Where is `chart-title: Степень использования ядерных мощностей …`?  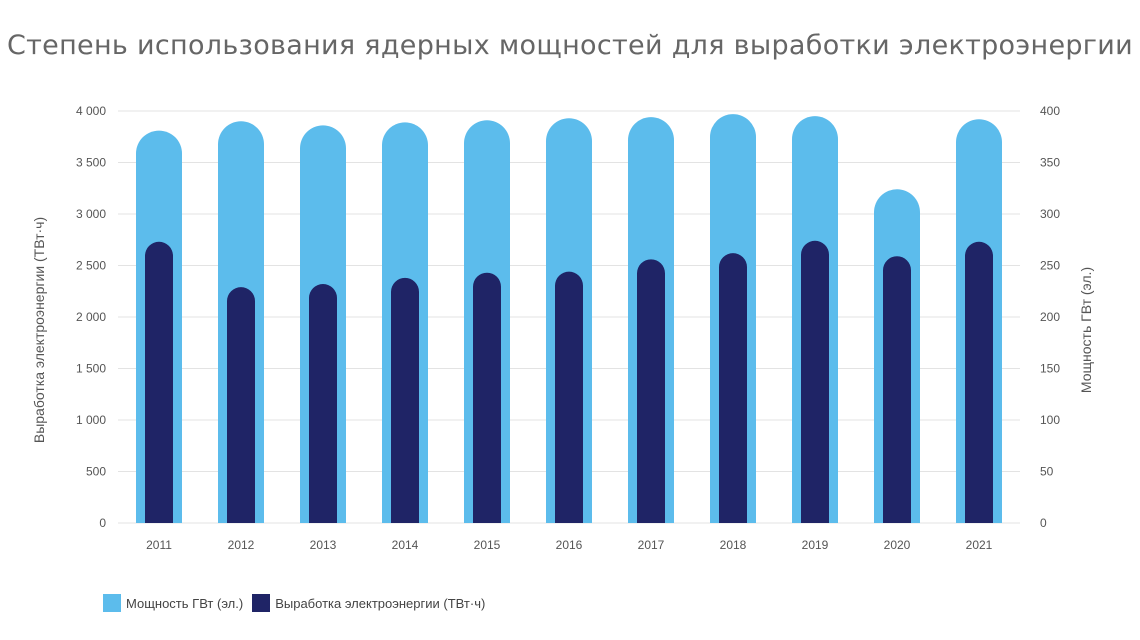
chart-title: Степень использования ядерных мощностей … is located at coordinates (570, 45).